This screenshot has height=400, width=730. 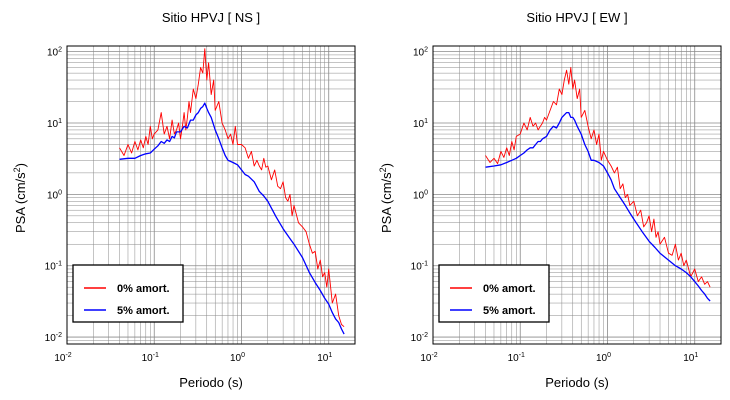 I want to click on chart-title: Sitio HPVJ [ EW ], so click(x=576, y=17).